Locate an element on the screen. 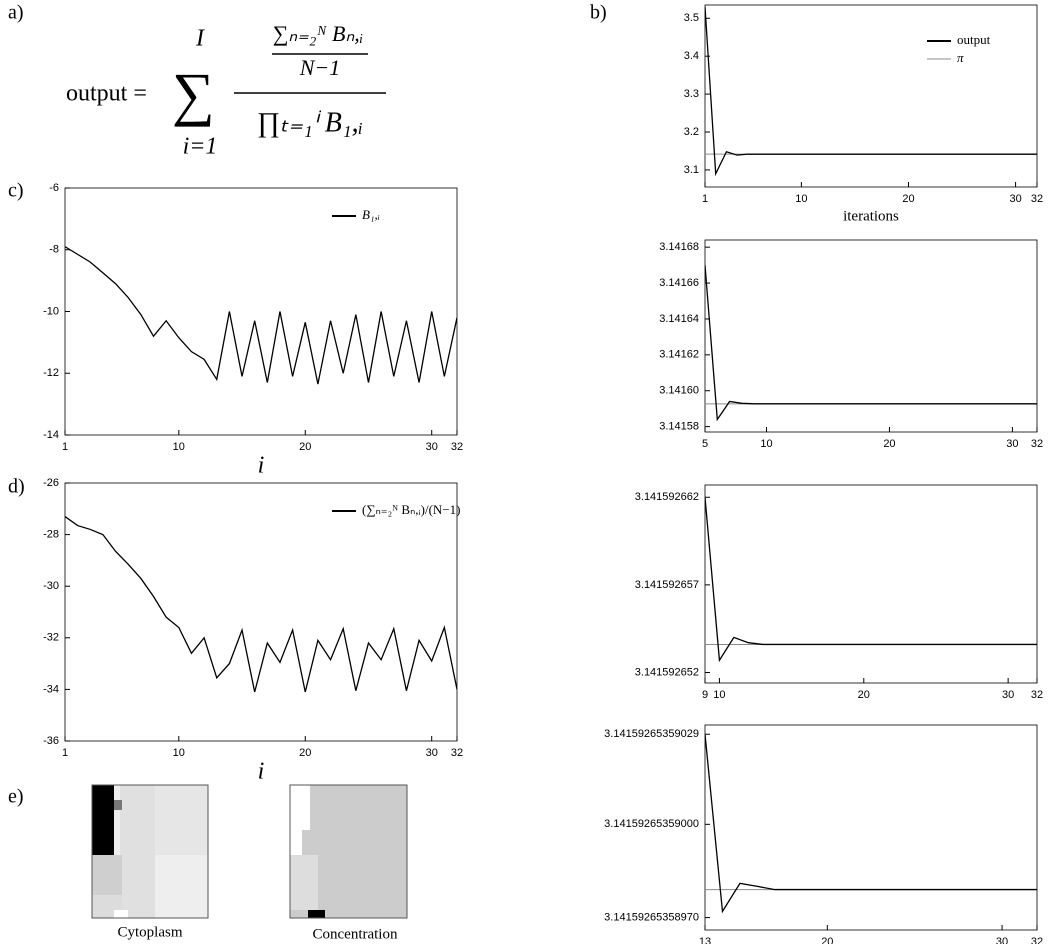  y-tick-label: -12 is located at coordinates (51, 373).